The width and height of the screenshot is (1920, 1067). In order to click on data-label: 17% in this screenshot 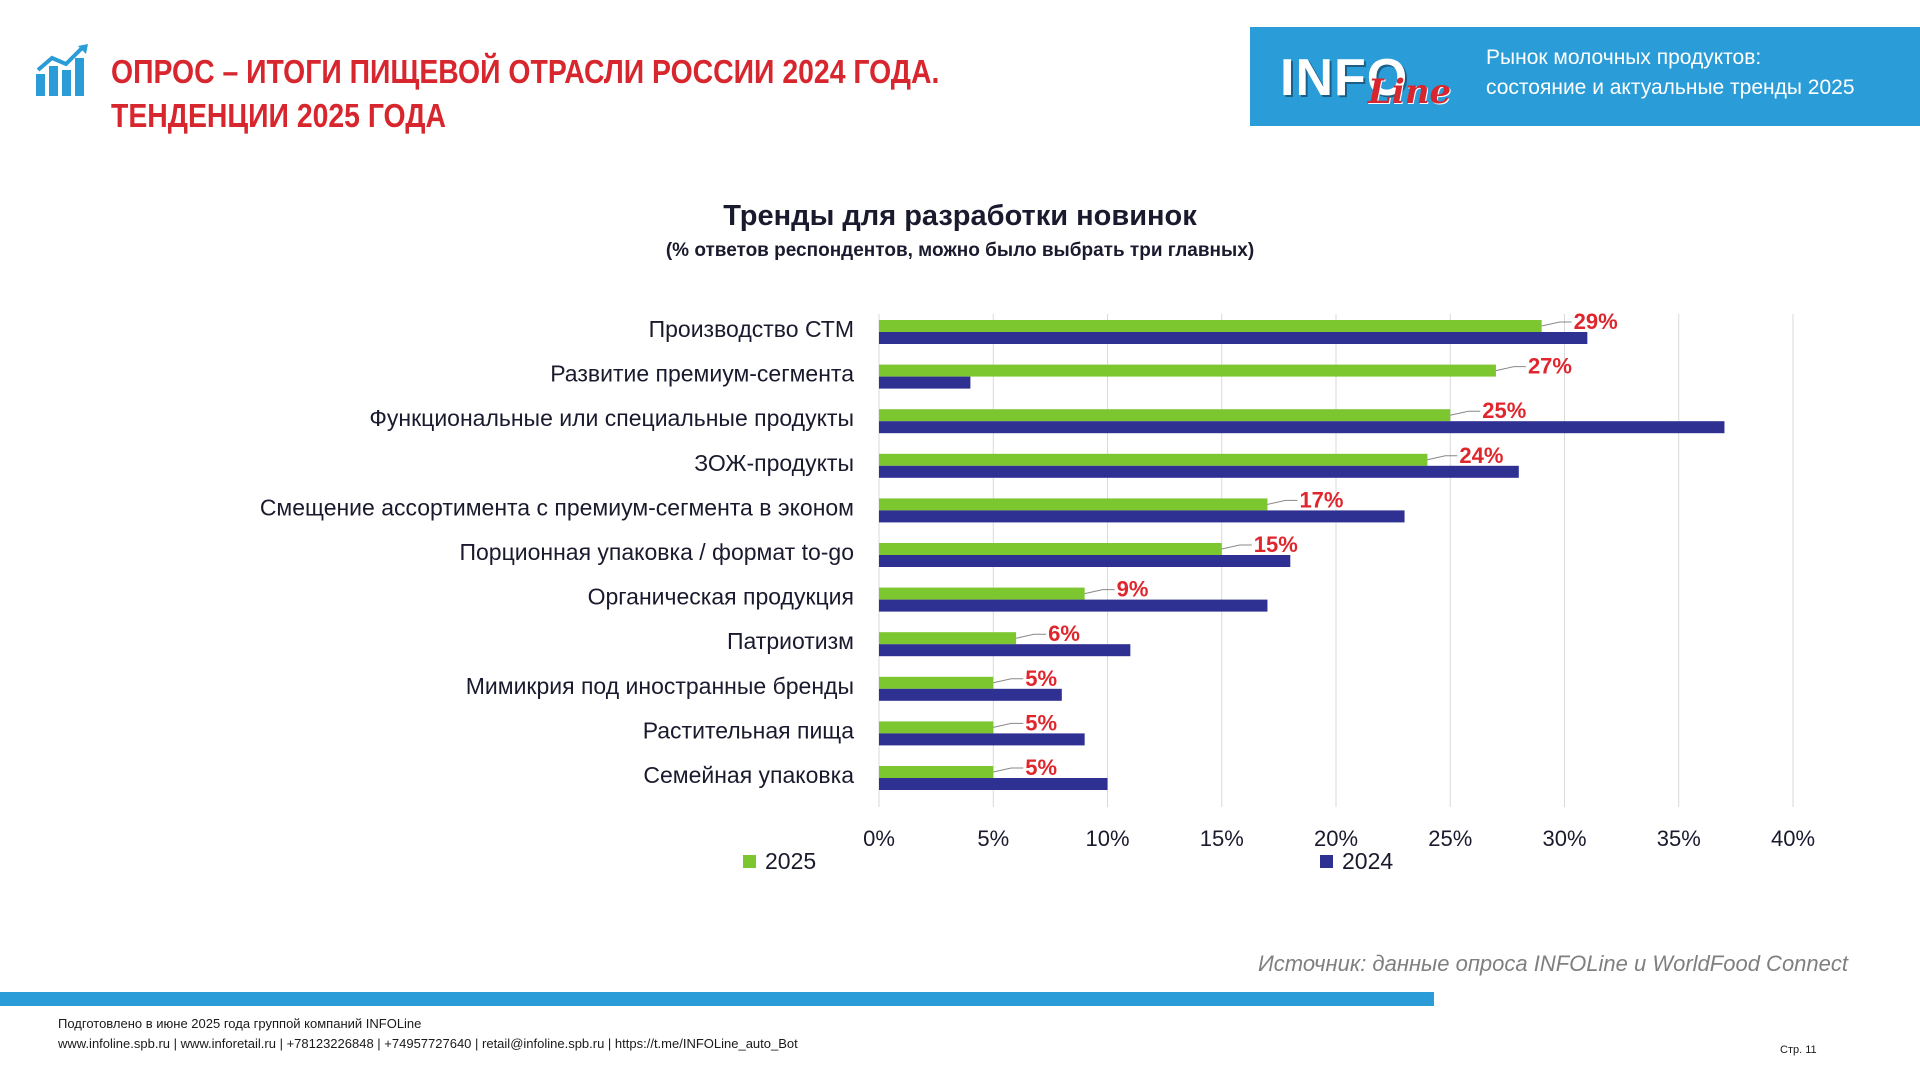, I will do `click(1321, 499)`.